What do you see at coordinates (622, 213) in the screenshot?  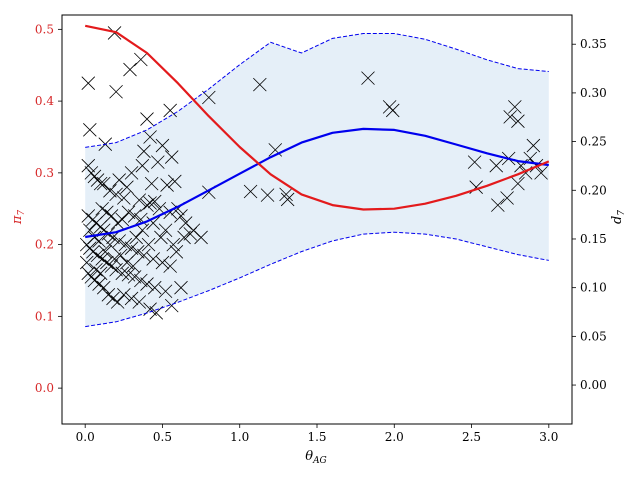 I see `y-right-axis-label-sub: 7` at bounding box center [622, 213].